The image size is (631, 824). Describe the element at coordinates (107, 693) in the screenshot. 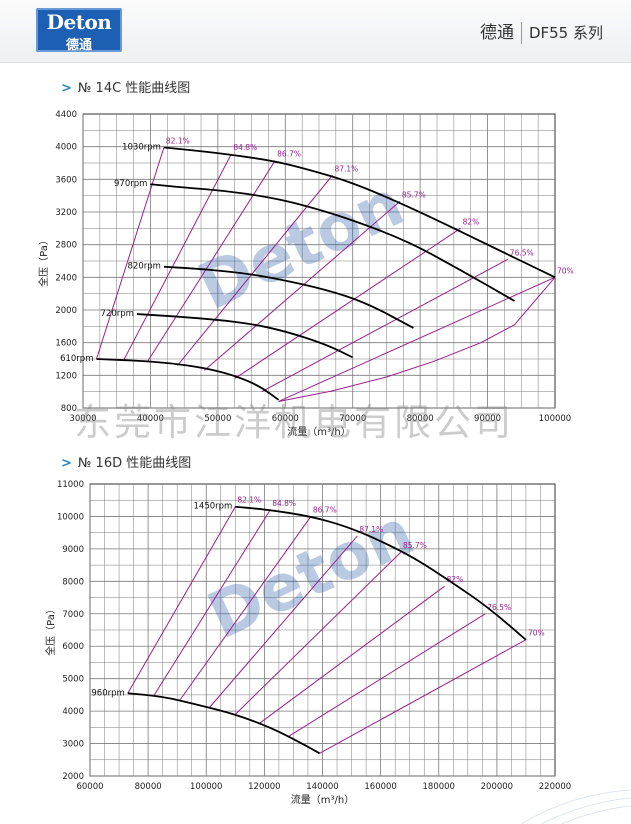

I see `rpm-label: 960rpm` at that location.